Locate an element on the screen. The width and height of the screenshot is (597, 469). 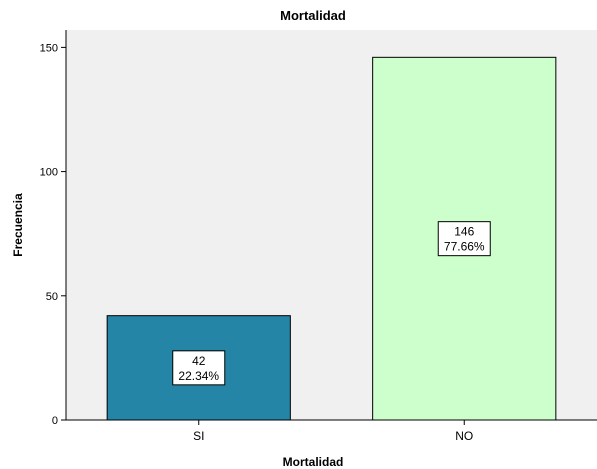
data-label-percent: 77.66% is located at coordinates (464, 247).